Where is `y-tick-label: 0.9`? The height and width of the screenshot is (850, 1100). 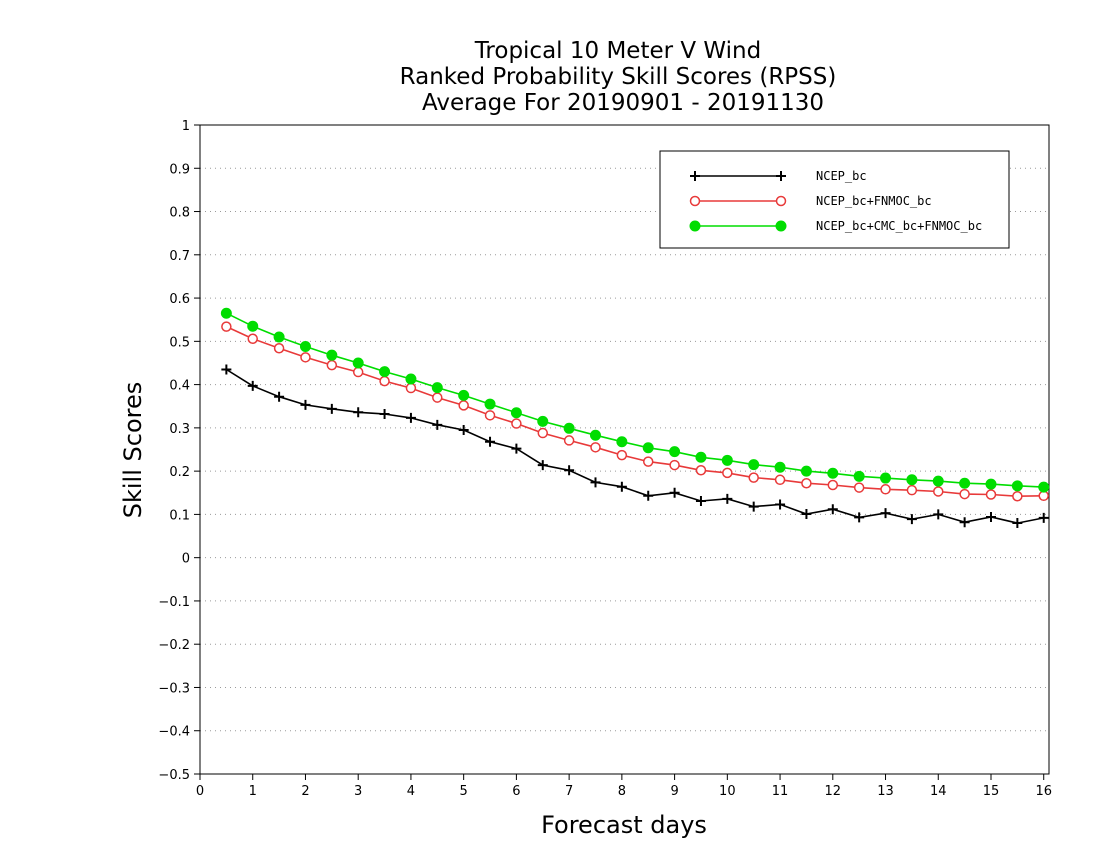 y-tick-label: 0.9 is located at coordinates (179, 169).